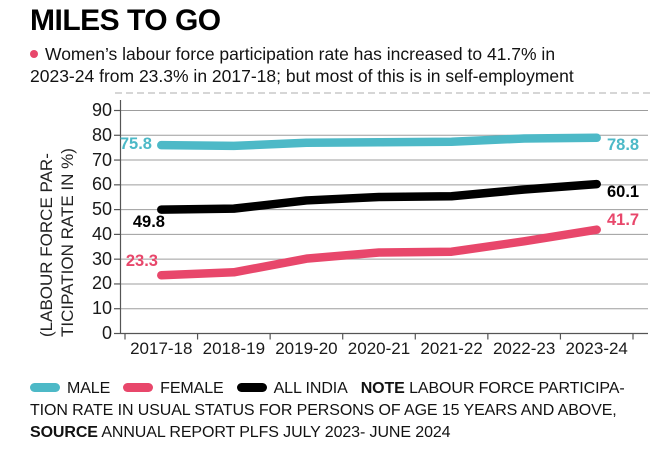  Describe the element at coordinates (276, 432) in the screenshot. I see `source-text: ANNUAL REPORT PLFS JULY 2023- JUNE 2024` at that location.